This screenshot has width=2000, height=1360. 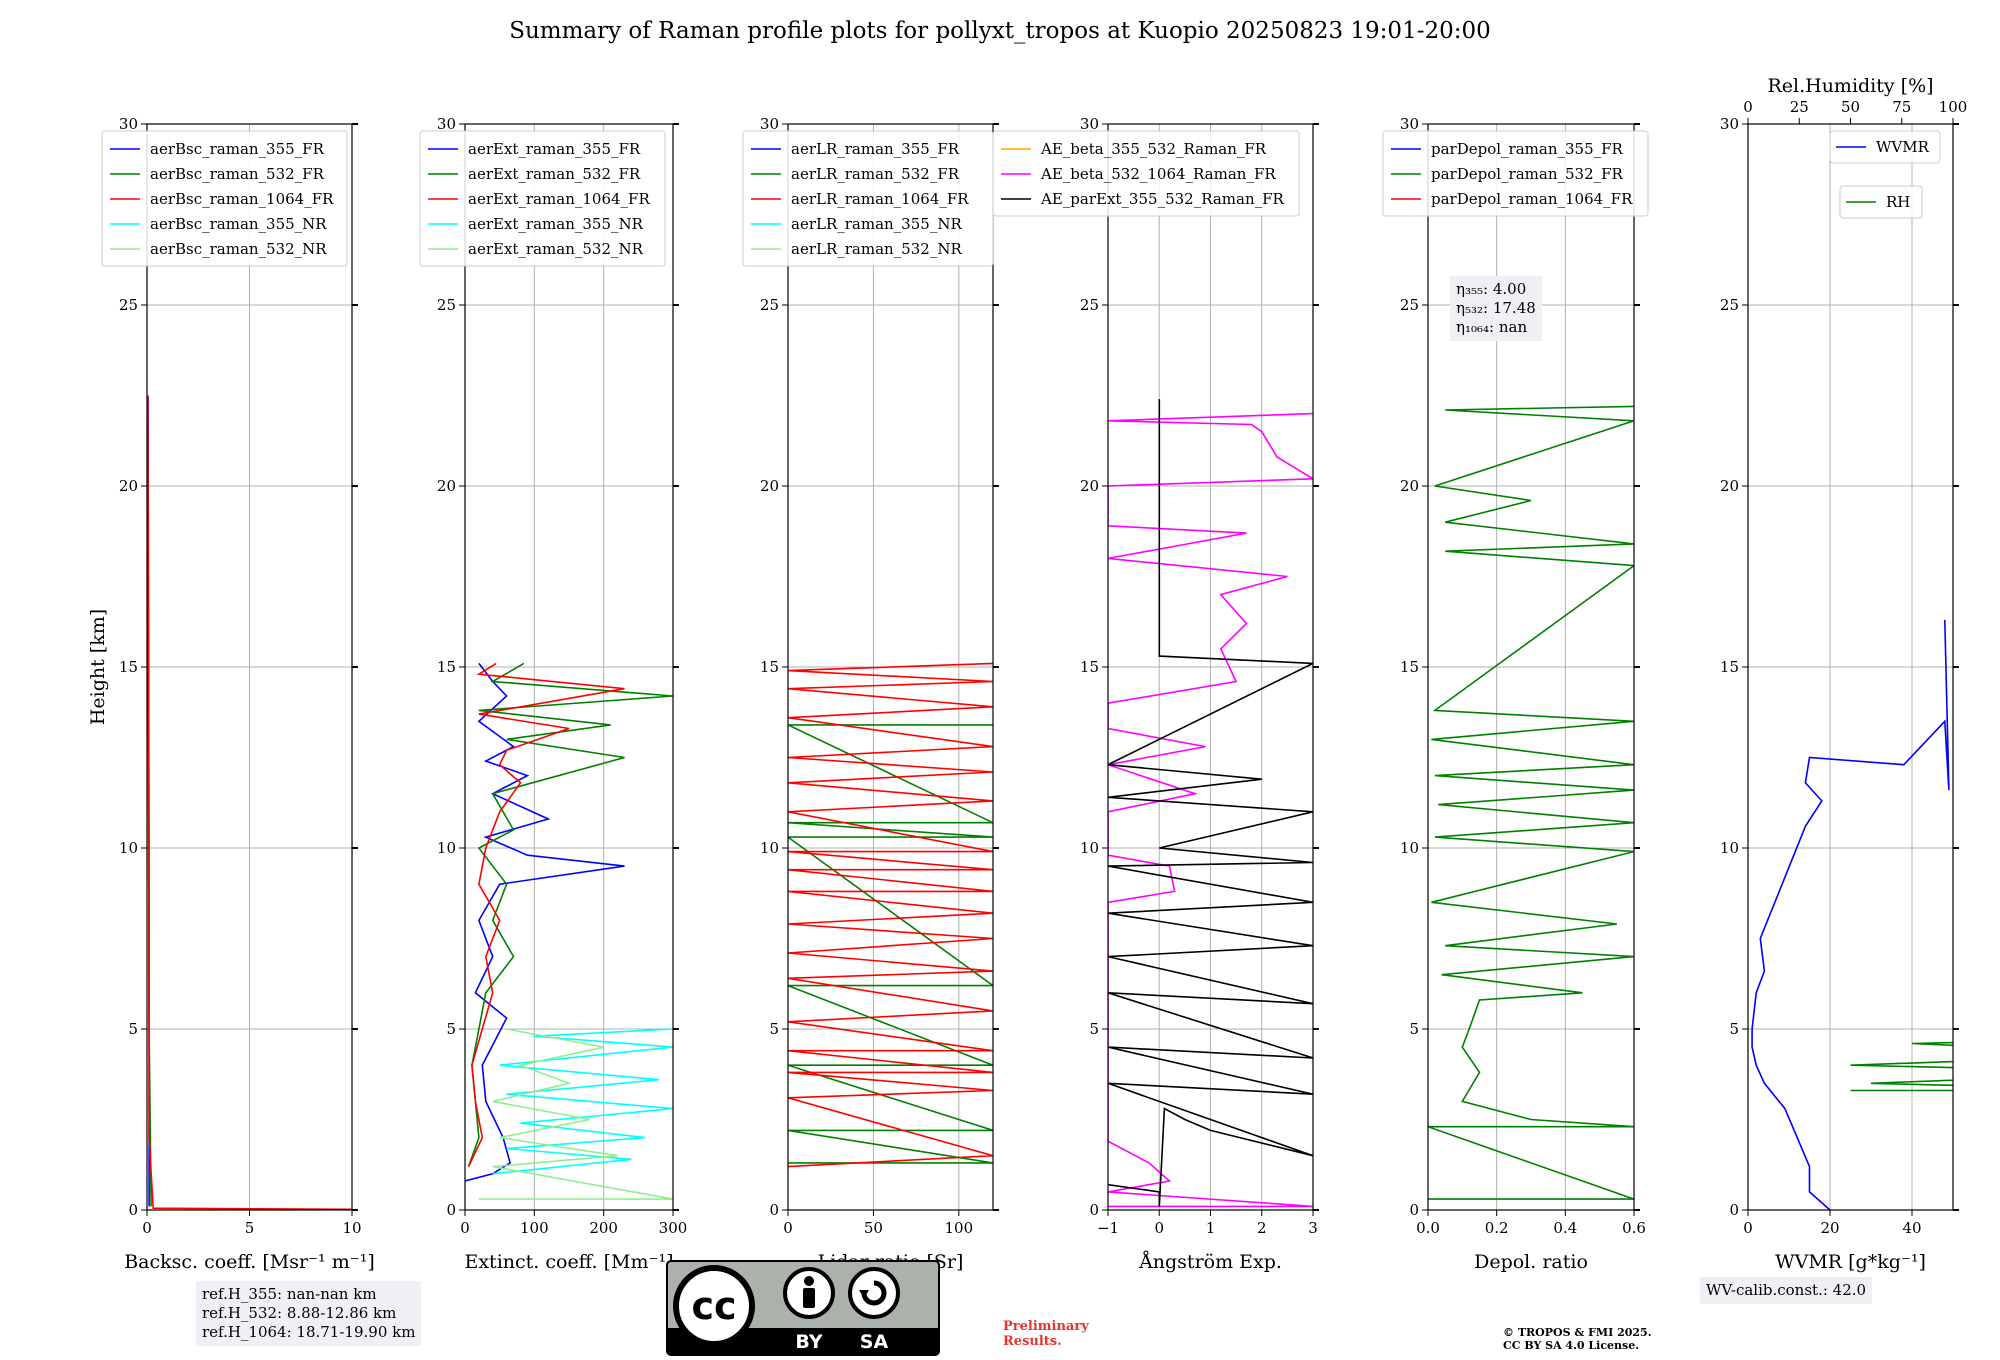 I want to click on series-aerExt_raman_355_FR, so click(x=545, y=922).